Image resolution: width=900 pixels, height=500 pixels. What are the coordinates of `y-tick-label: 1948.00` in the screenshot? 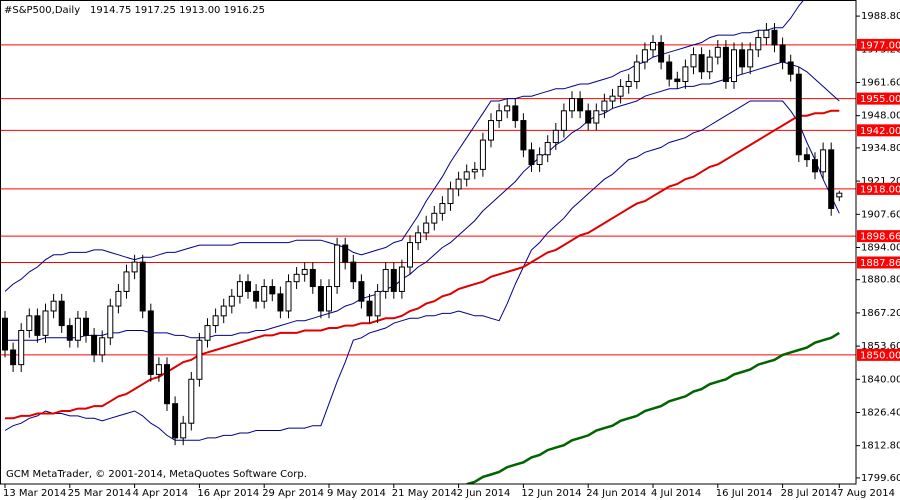 It's located at (880, 116).